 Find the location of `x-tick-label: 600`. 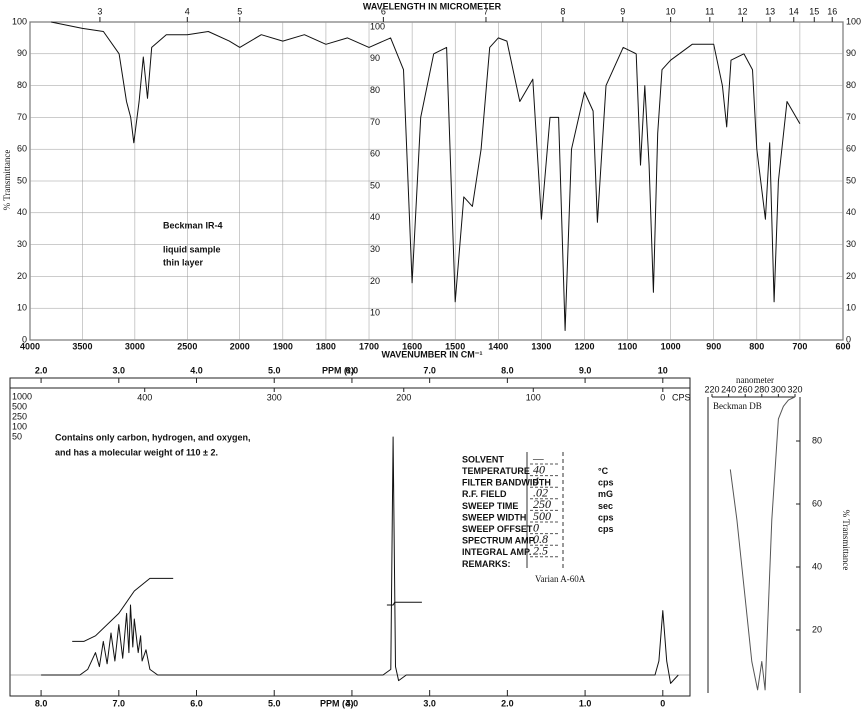

x-tick-label: 600 is located at coordinates (842, 346).